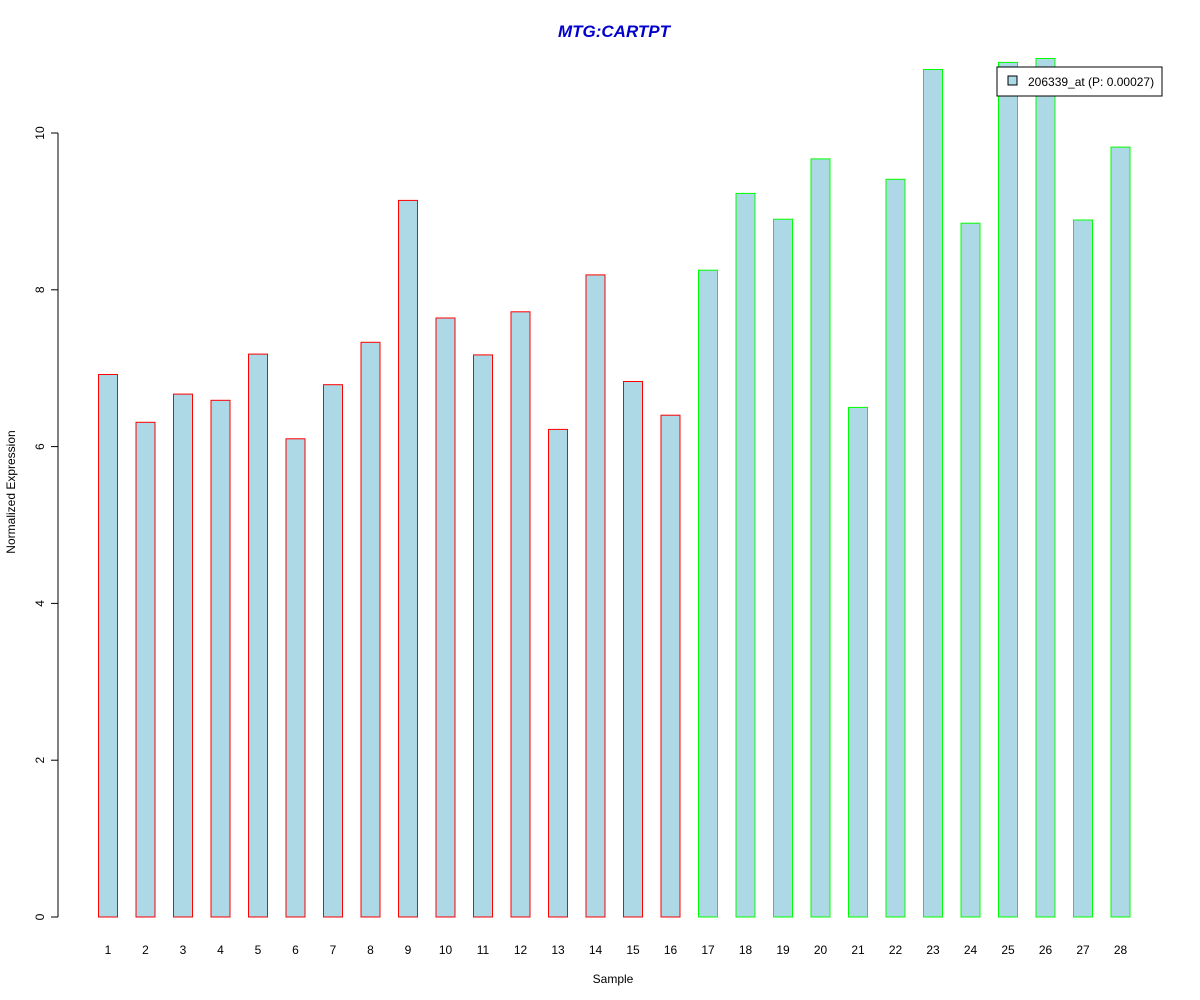  Describe the element at coordinates (220, 950) in the screenshot. I see `x-tick-label: 4` at that location.